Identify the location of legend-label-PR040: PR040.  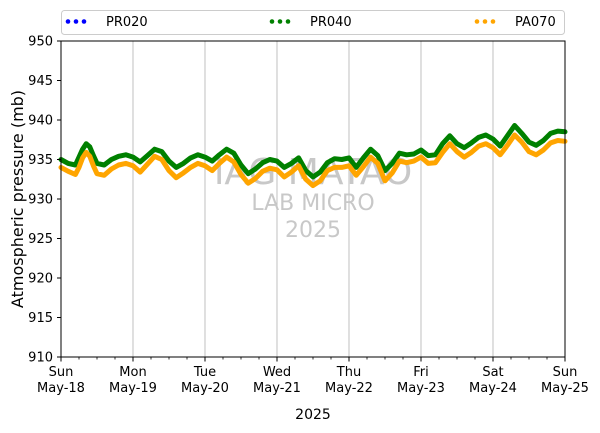
(331, 22).